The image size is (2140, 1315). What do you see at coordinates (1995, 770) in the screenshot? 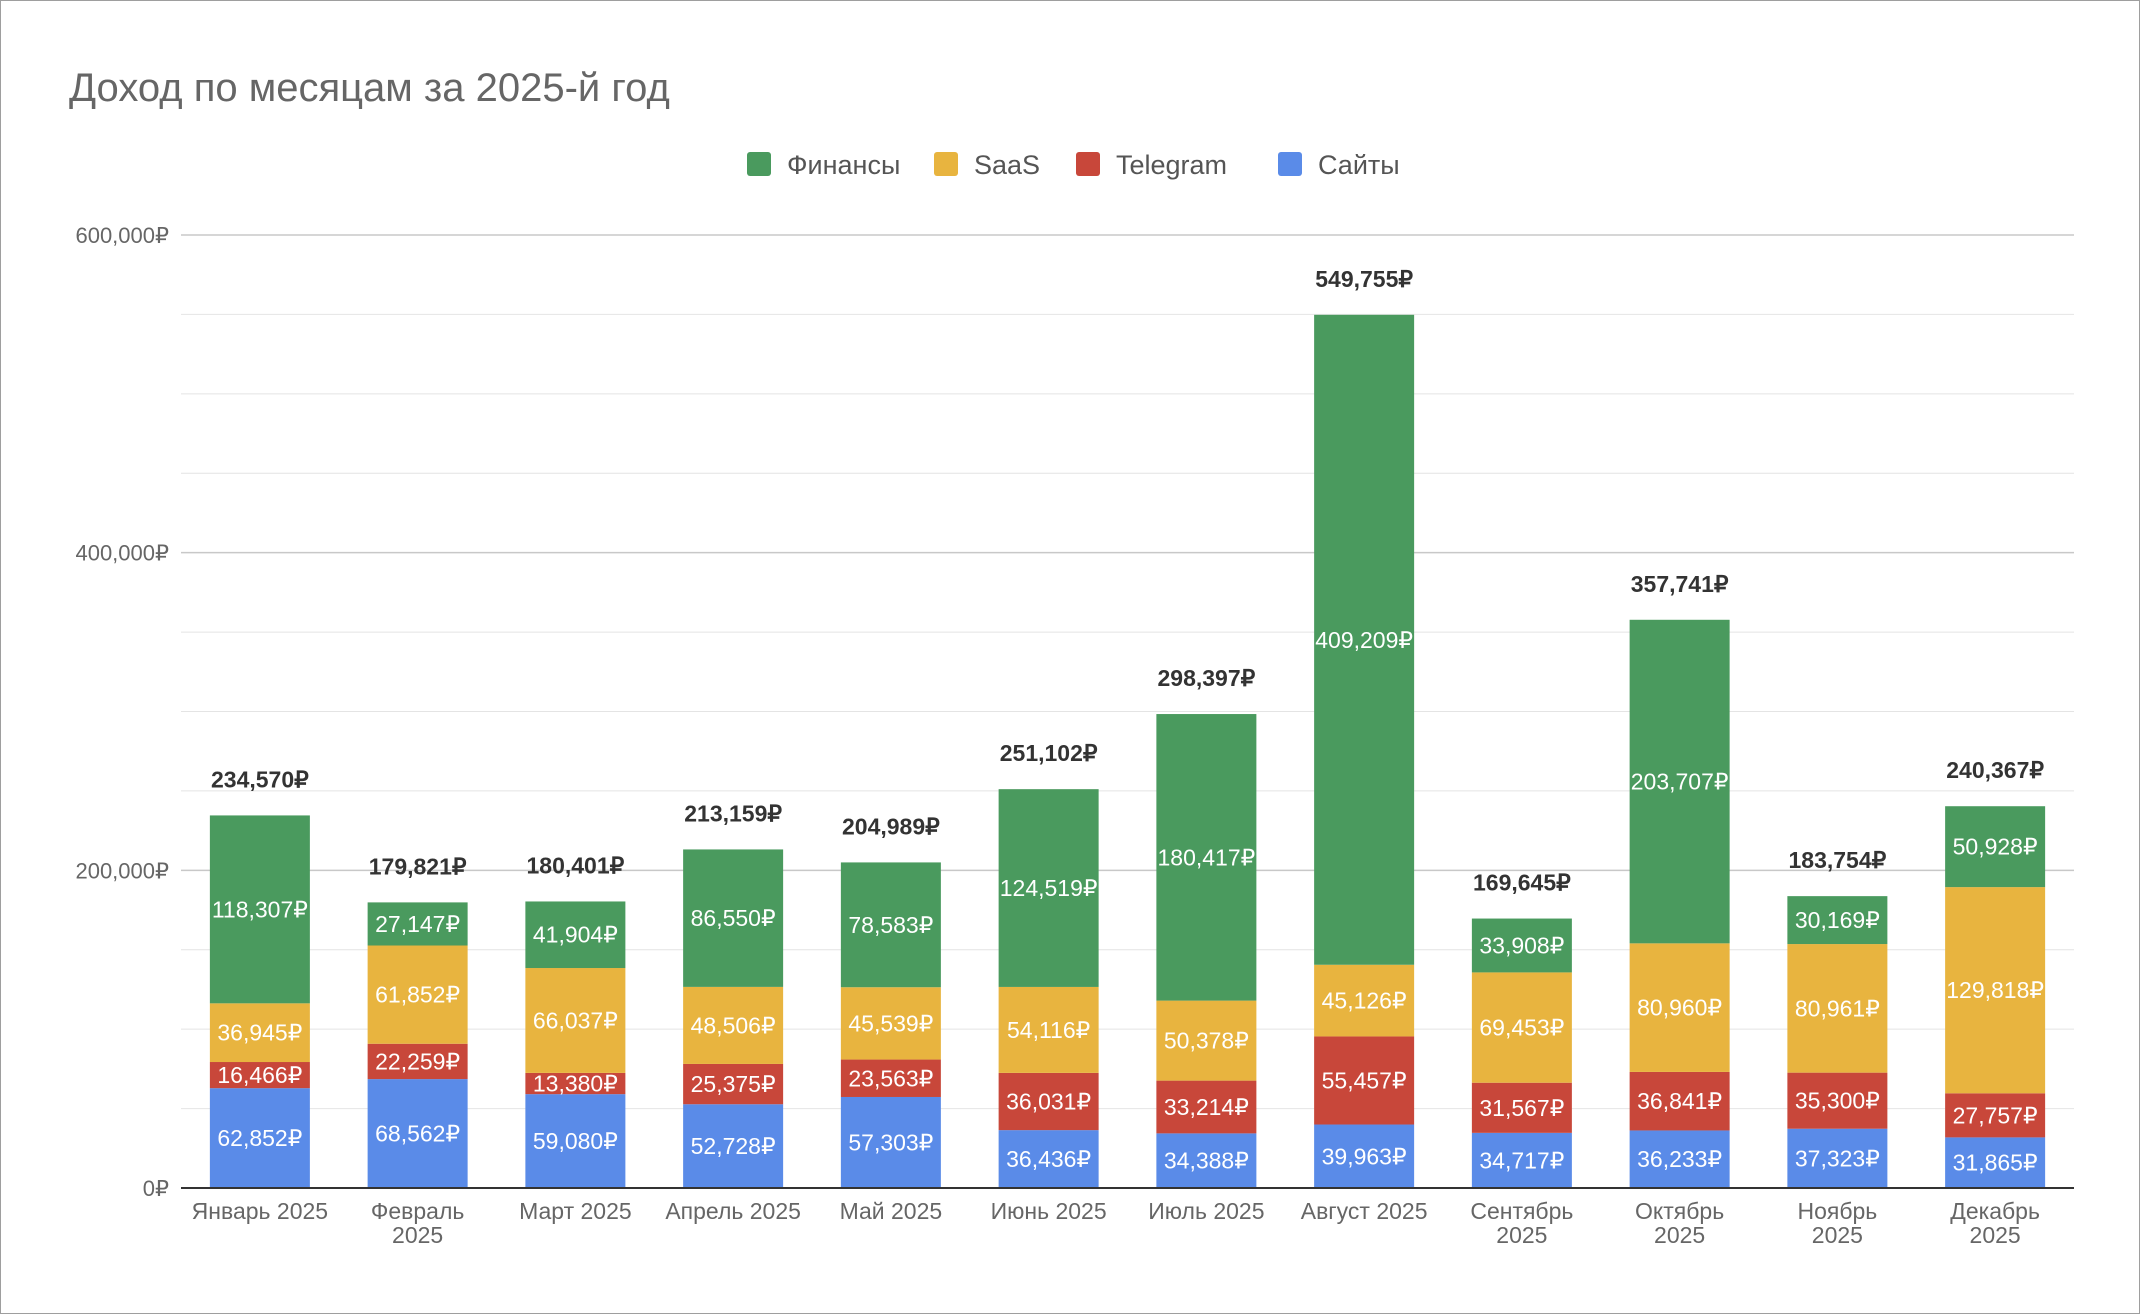
I see `total-label: 240,367₽` at bounding box center [1995, 770].